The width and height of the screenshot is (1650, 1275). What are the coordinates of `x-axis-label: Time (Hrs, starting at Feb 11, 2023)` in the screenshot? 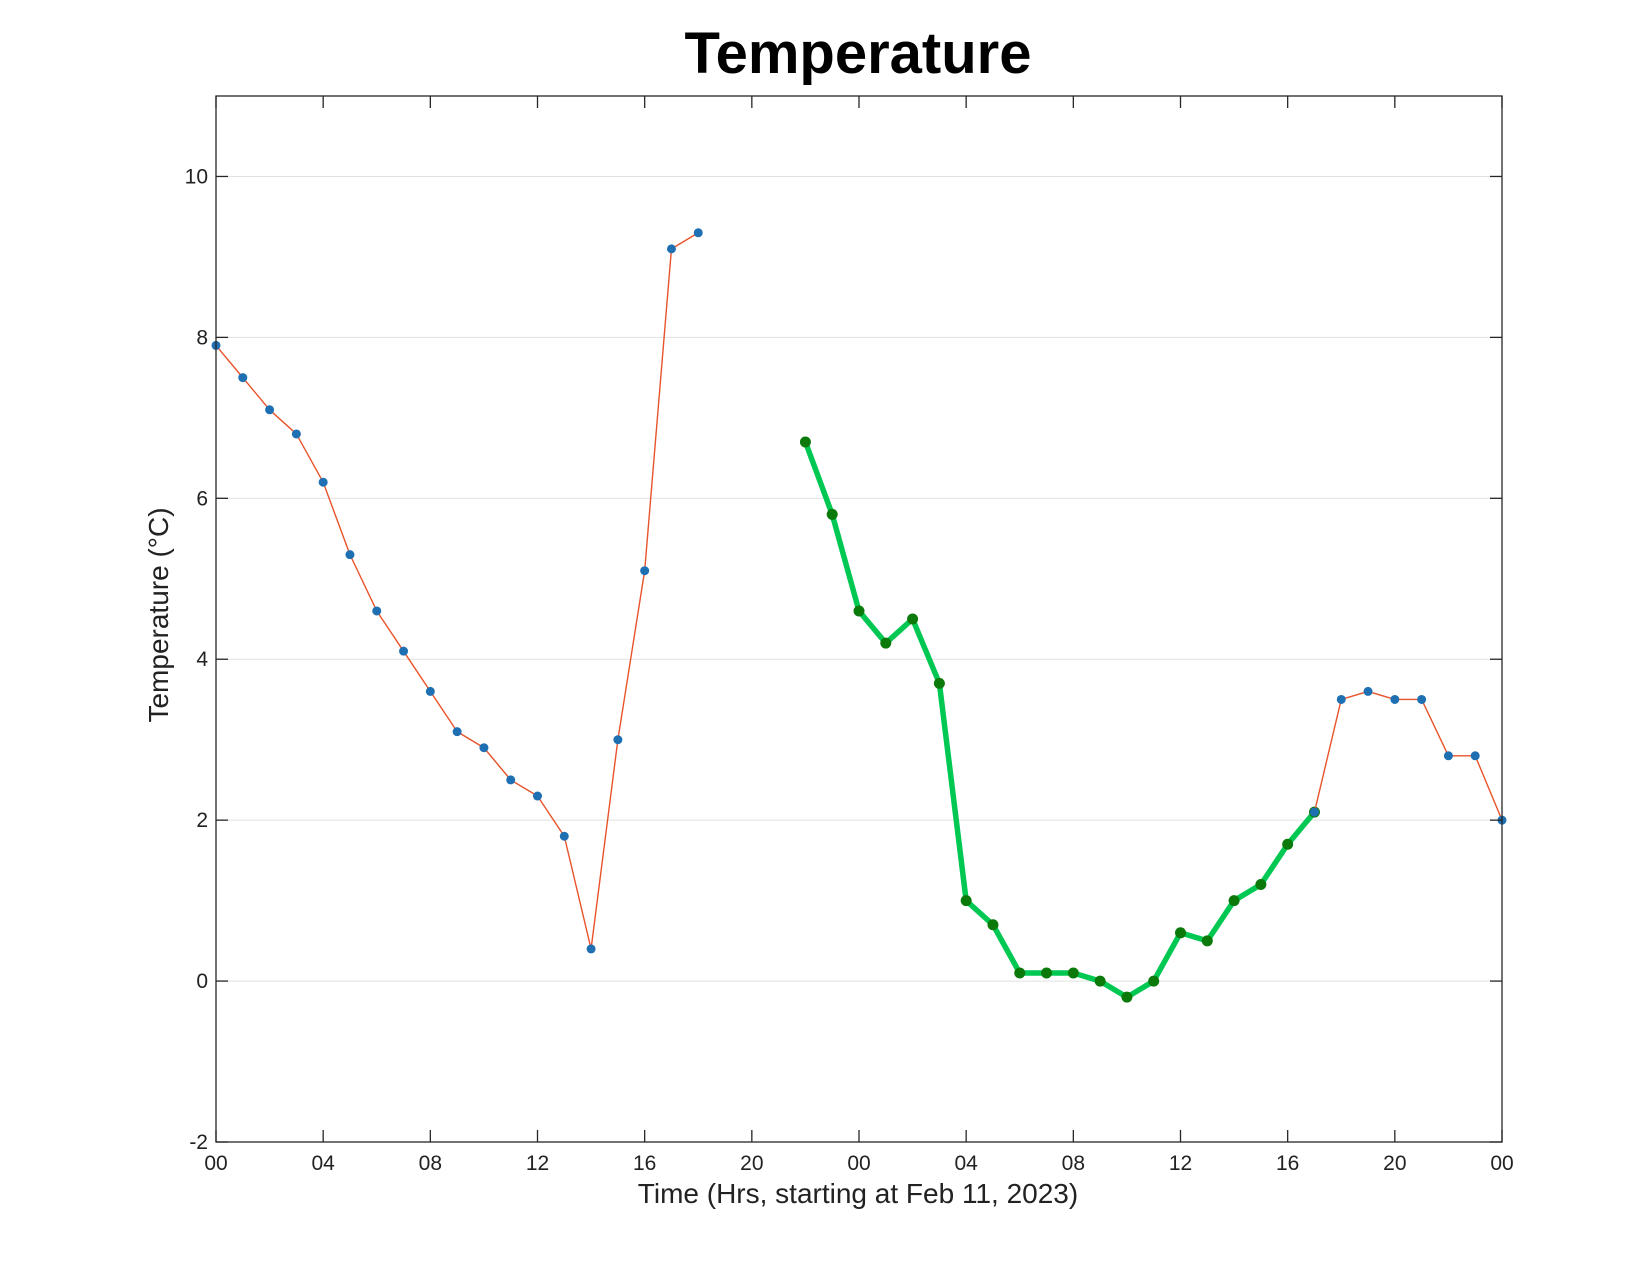 It's located at (858, 1193).